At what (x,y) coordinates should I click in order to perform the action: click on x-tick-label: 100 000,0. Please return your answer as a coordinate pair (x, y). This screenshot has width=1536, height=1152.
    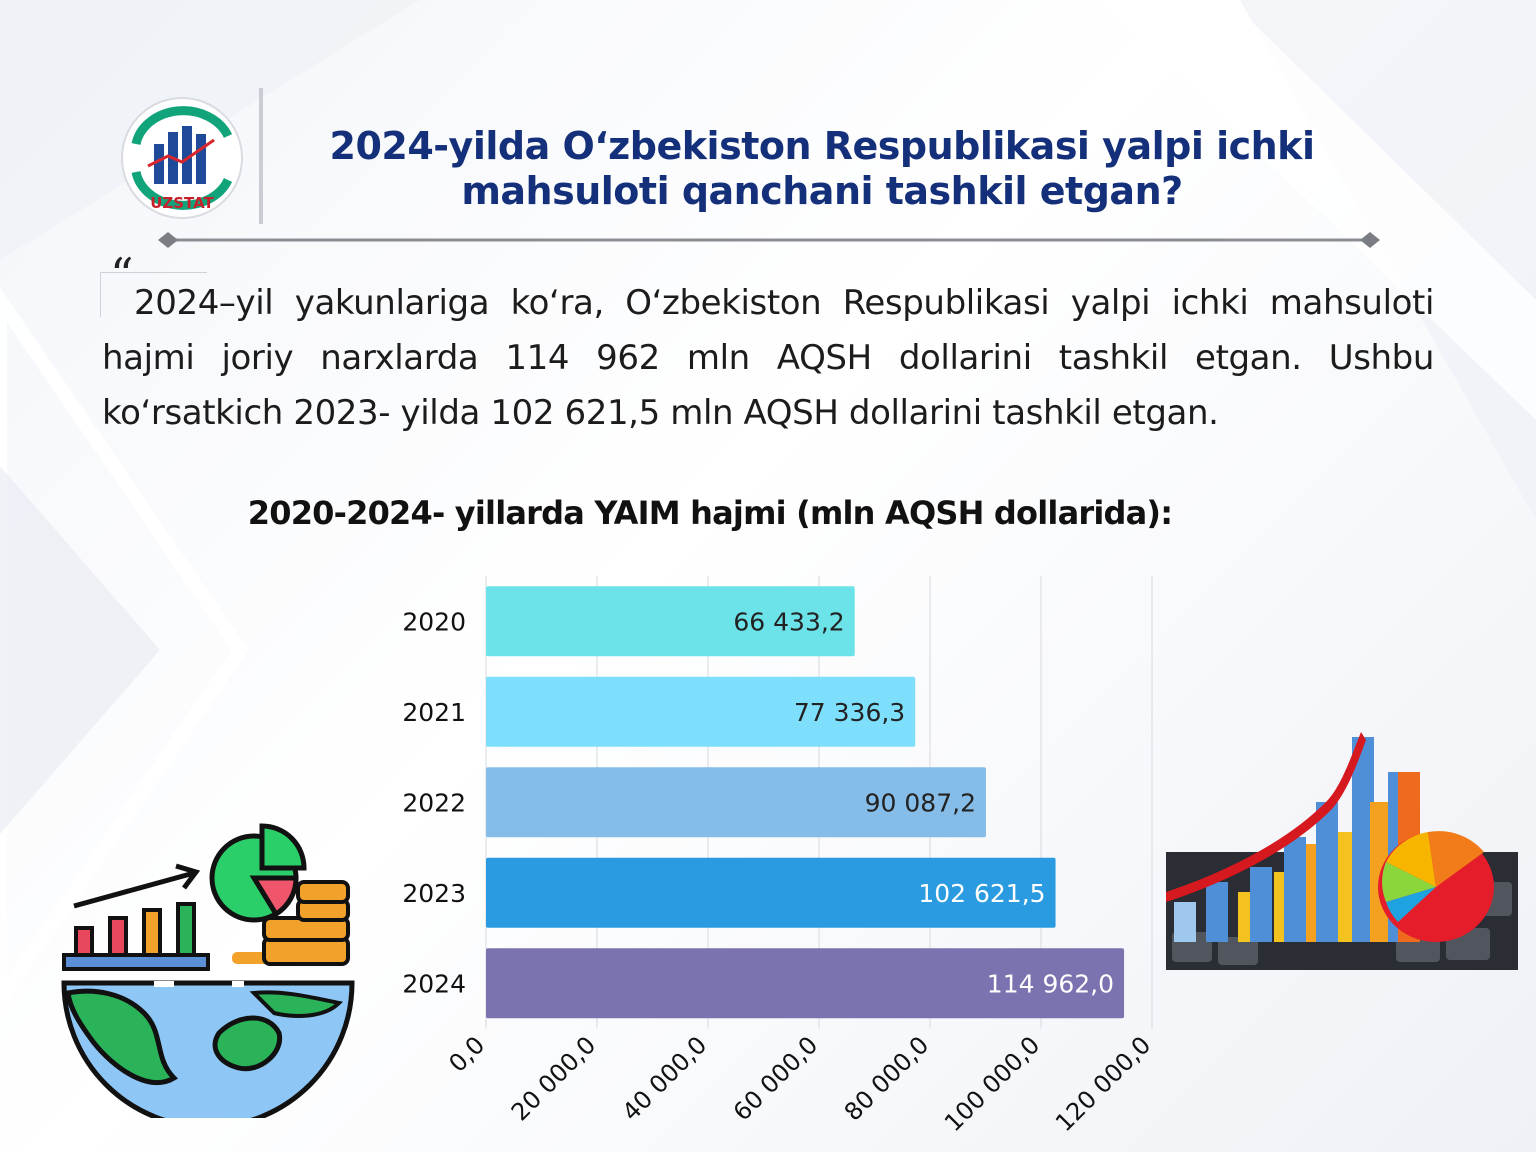
    Looking at the image, I should click on (992, 1084).